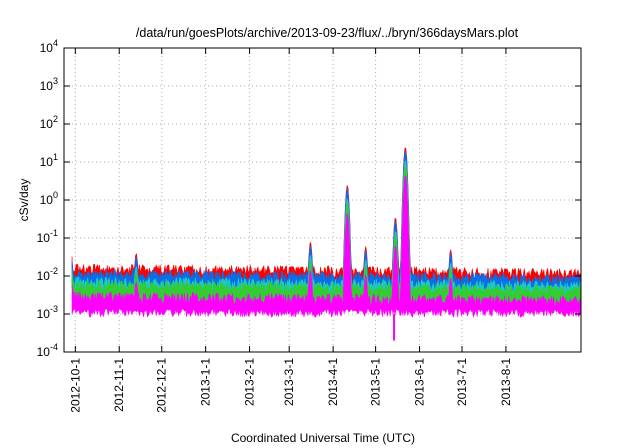 This screenshot has width=640, height=448. What do you see at coordinates (162, 385) in the screenshot?
I see `x-tick-label: 2012-12-1` at bounding box center [162, 385].